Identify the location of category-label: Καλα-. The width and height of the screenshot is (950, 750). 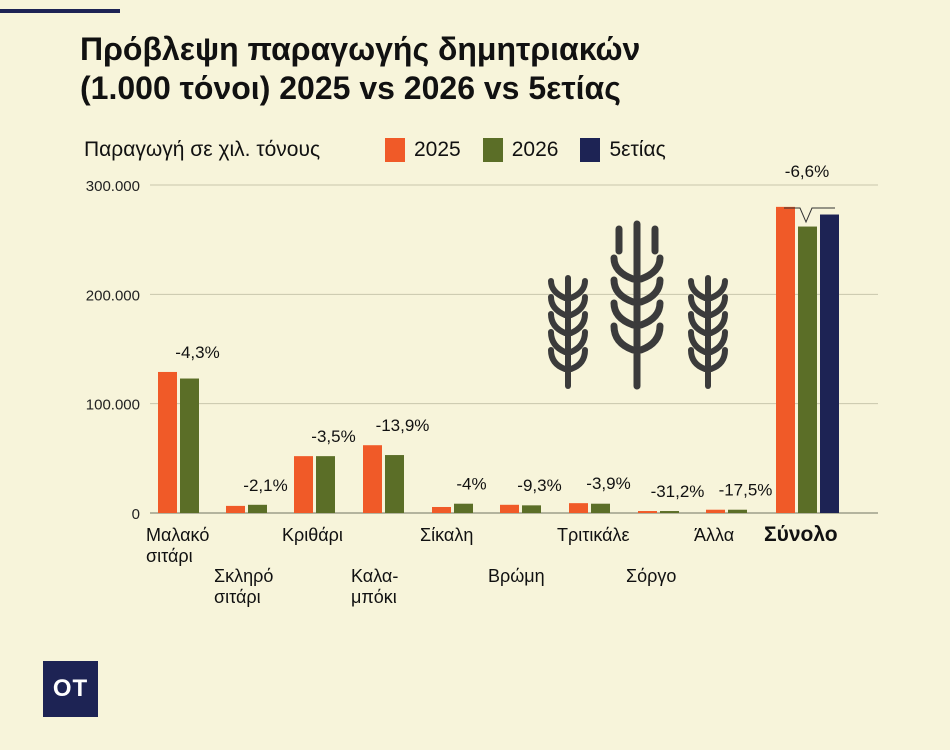
(374, 576).